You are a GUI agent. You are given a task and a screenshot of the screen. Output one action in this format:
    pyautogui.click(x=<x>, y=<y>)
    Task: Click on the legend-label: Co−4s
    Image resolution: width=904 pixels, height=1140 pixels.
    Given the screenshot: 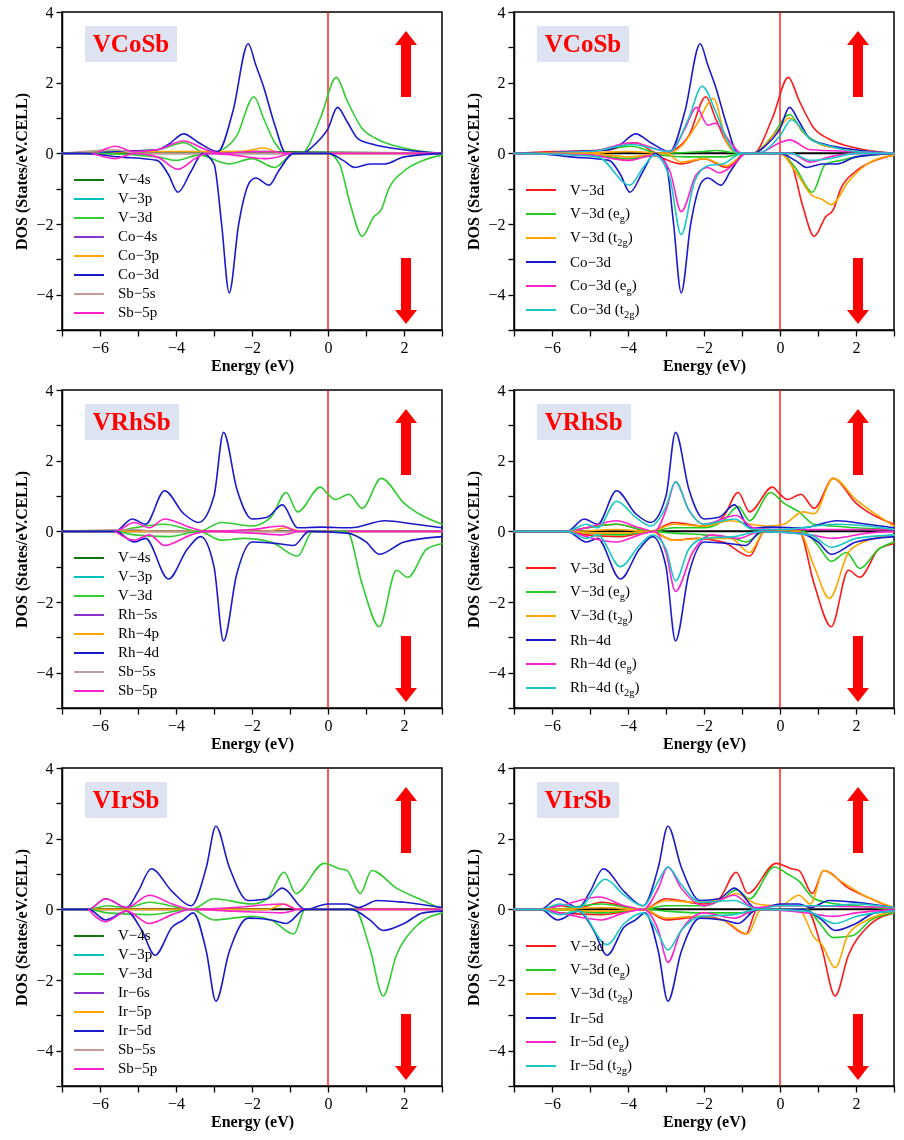 What is the action you would take?
    pyautogui.click(x=138, y=236)
    